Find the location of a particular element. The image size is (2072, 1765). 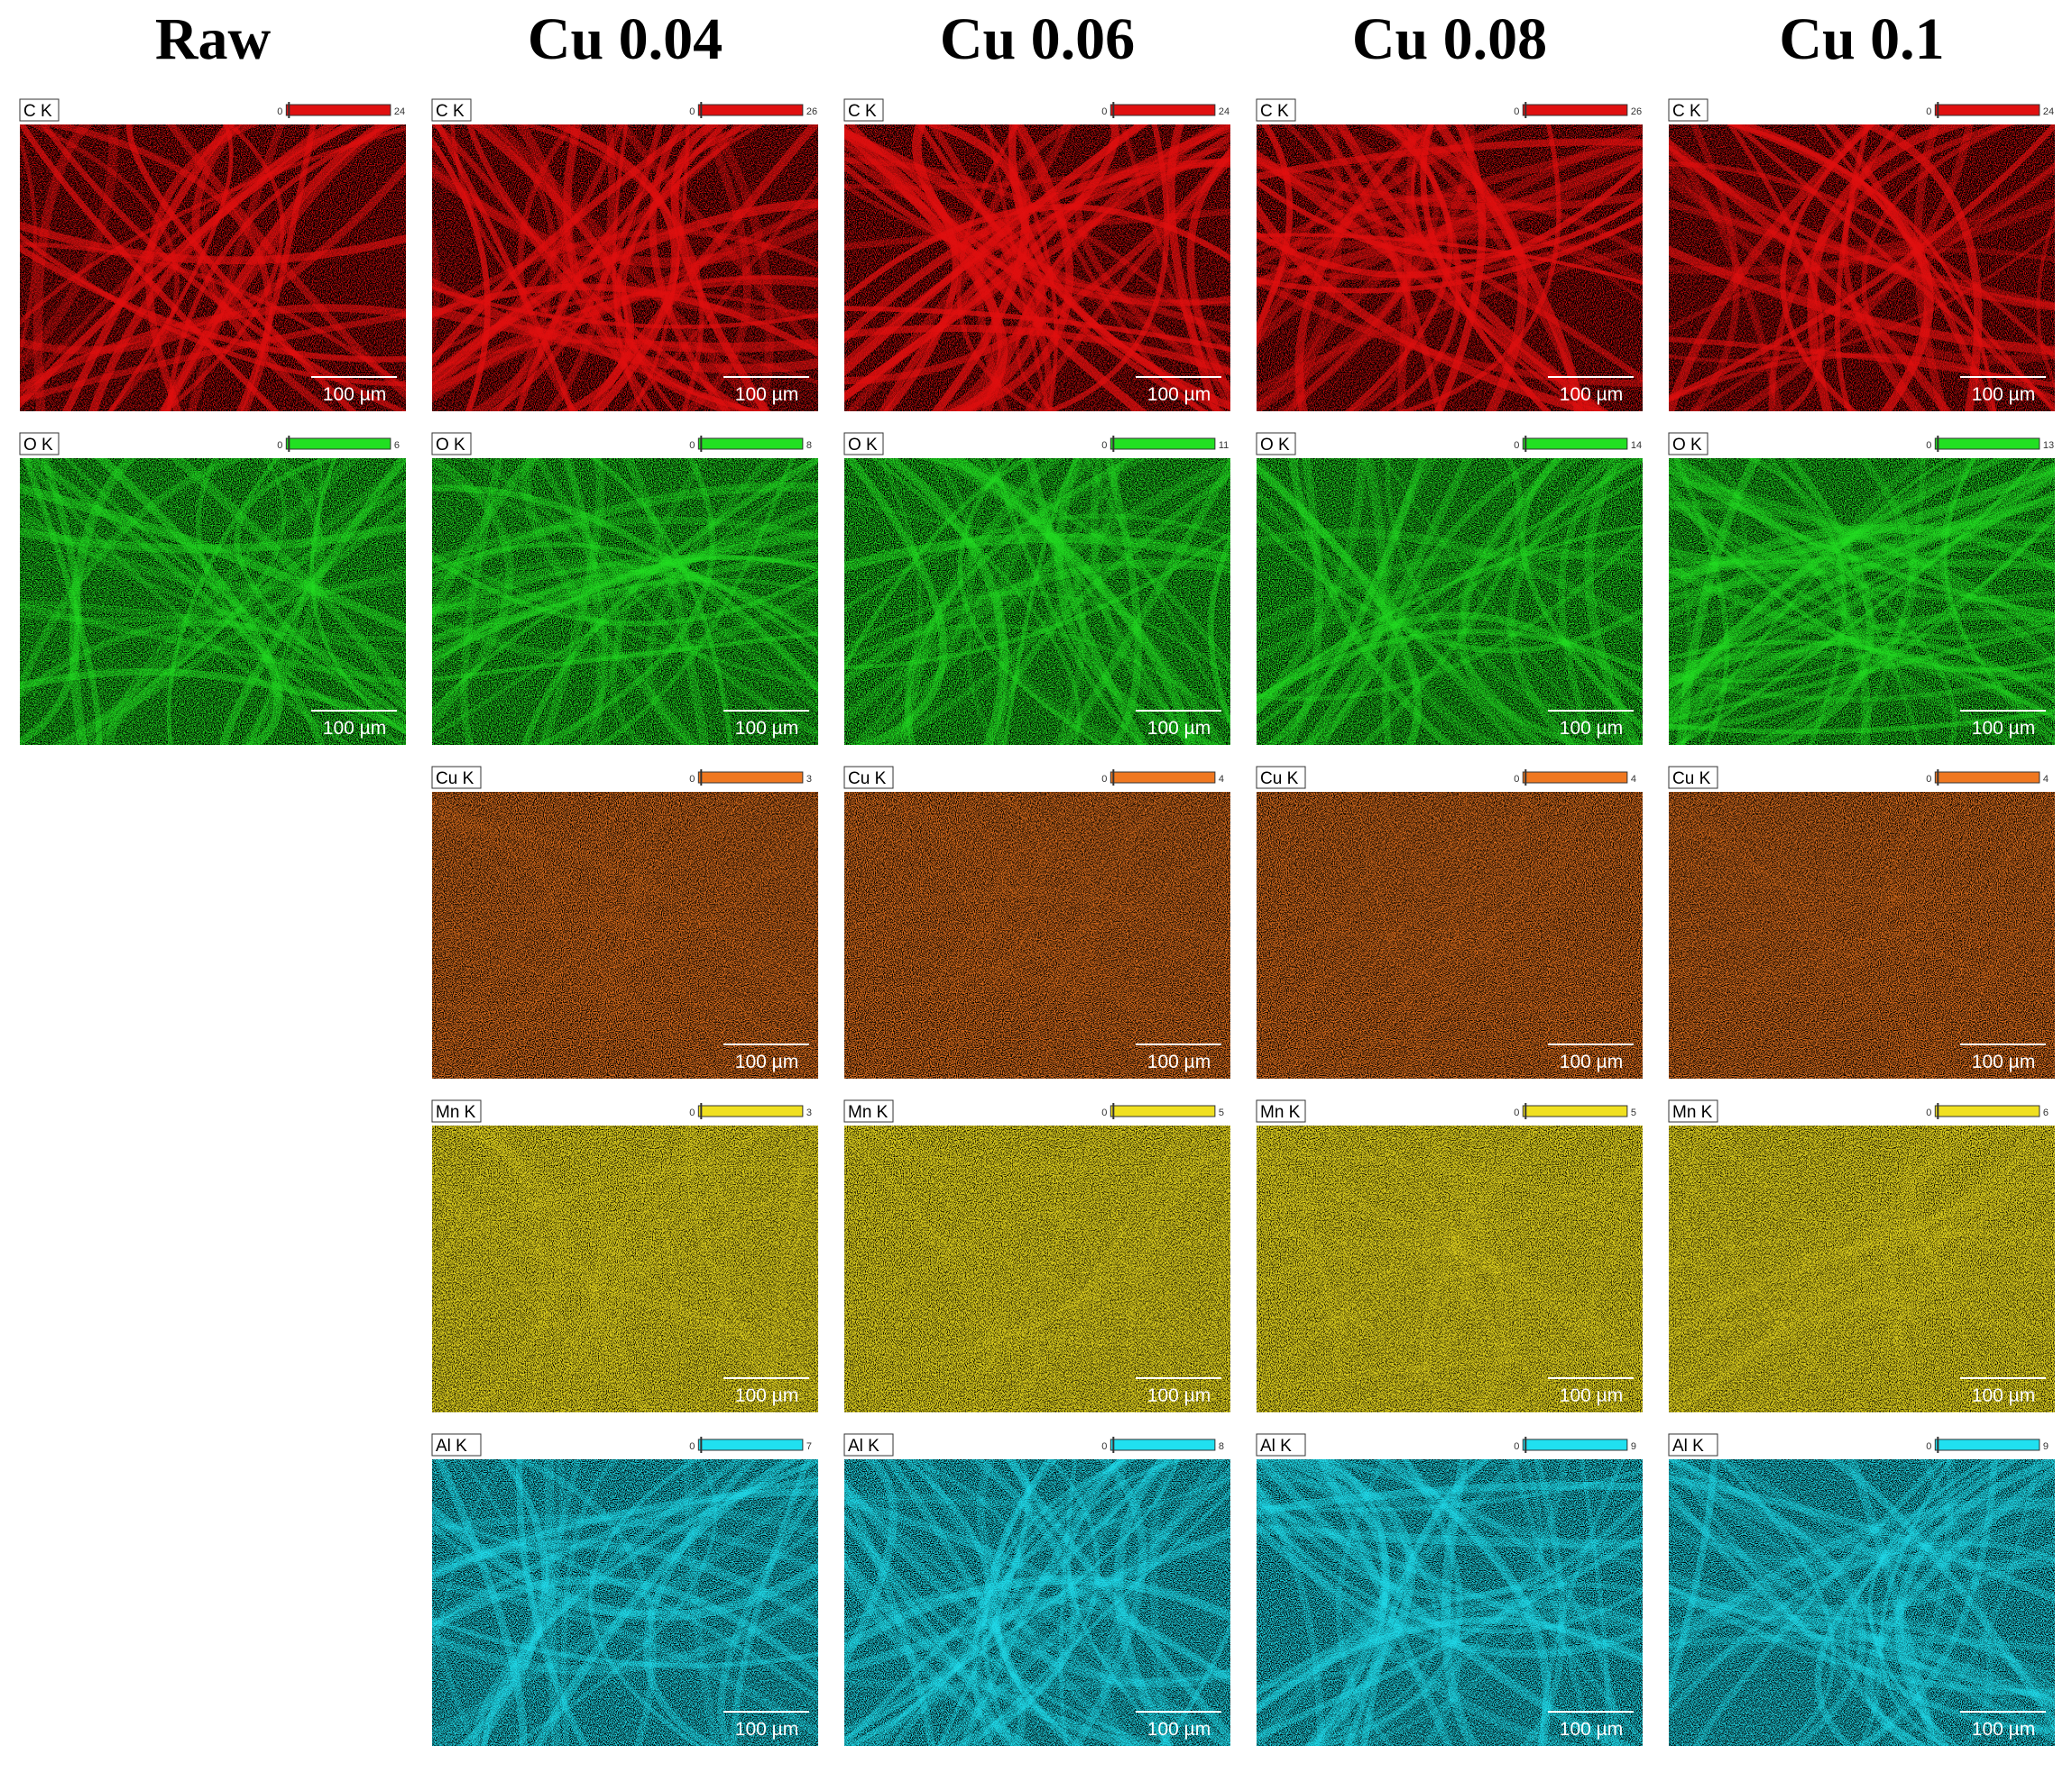

colorbar-max: 26 is located at coordinates (1637, 112).